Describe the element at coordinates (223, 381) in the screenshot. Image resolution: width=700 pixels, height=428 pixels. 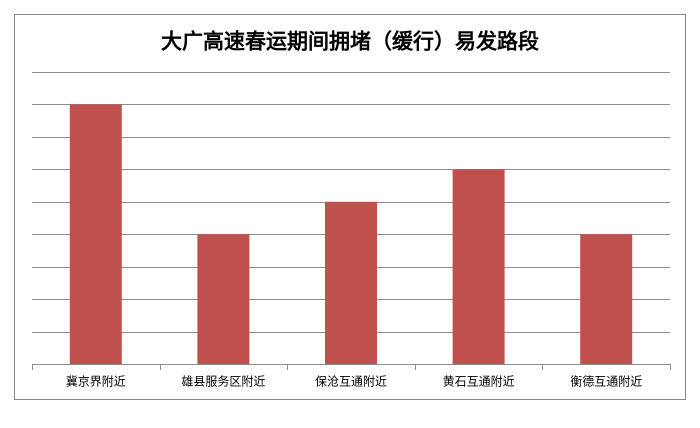
I see `x-tick-label: 雄县服务区附近` at that location.